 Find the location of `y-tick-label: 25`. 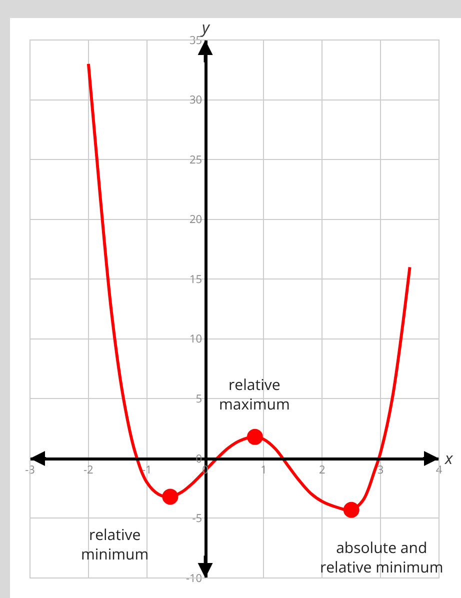

y-tick-label: 25 is located at coordinates (195, 160).